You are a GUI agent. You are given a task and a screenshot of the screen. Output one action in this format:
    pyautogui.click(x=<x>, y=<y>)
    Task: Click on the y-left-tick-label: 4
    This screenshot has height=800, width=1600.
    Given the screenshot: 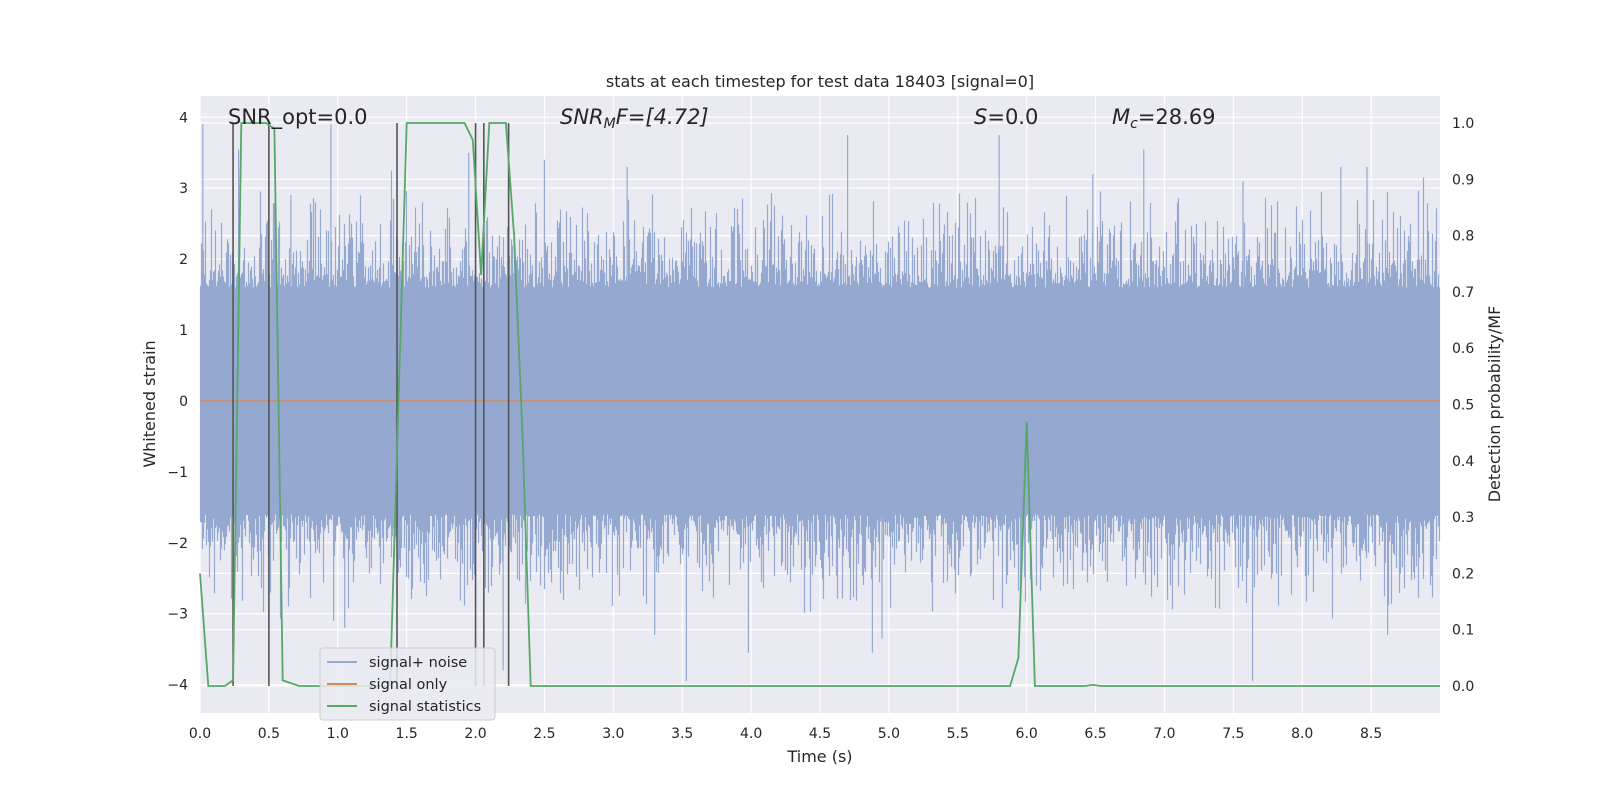 What is the action you would take?
    pyautogui.click(x=183, y=118)
    